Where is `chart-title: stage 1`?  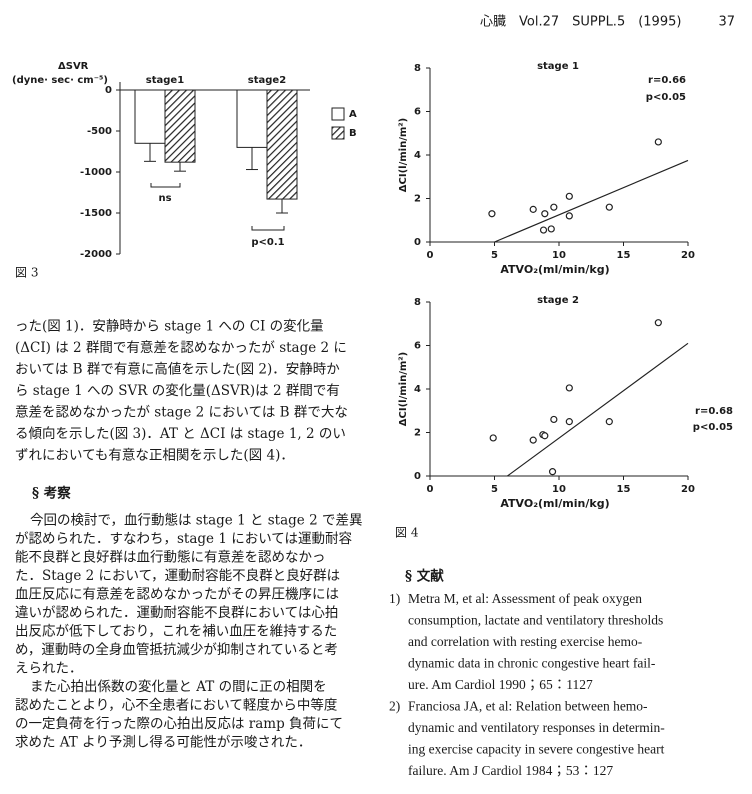 chart-title: stage 1 is located at coordinates (558, 66).